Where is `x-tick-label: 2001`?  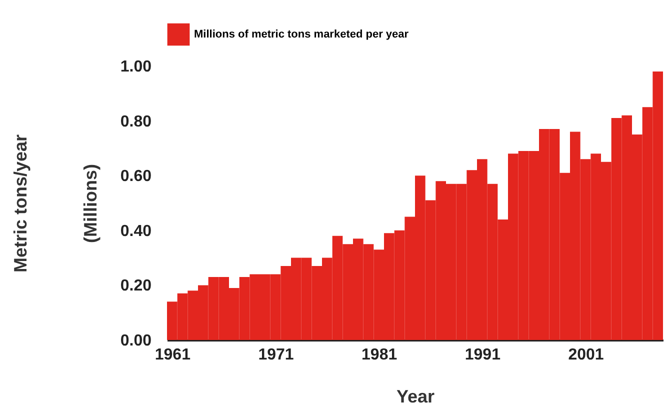
x-tick-label: 2001 is located at coordinates (586, 355).